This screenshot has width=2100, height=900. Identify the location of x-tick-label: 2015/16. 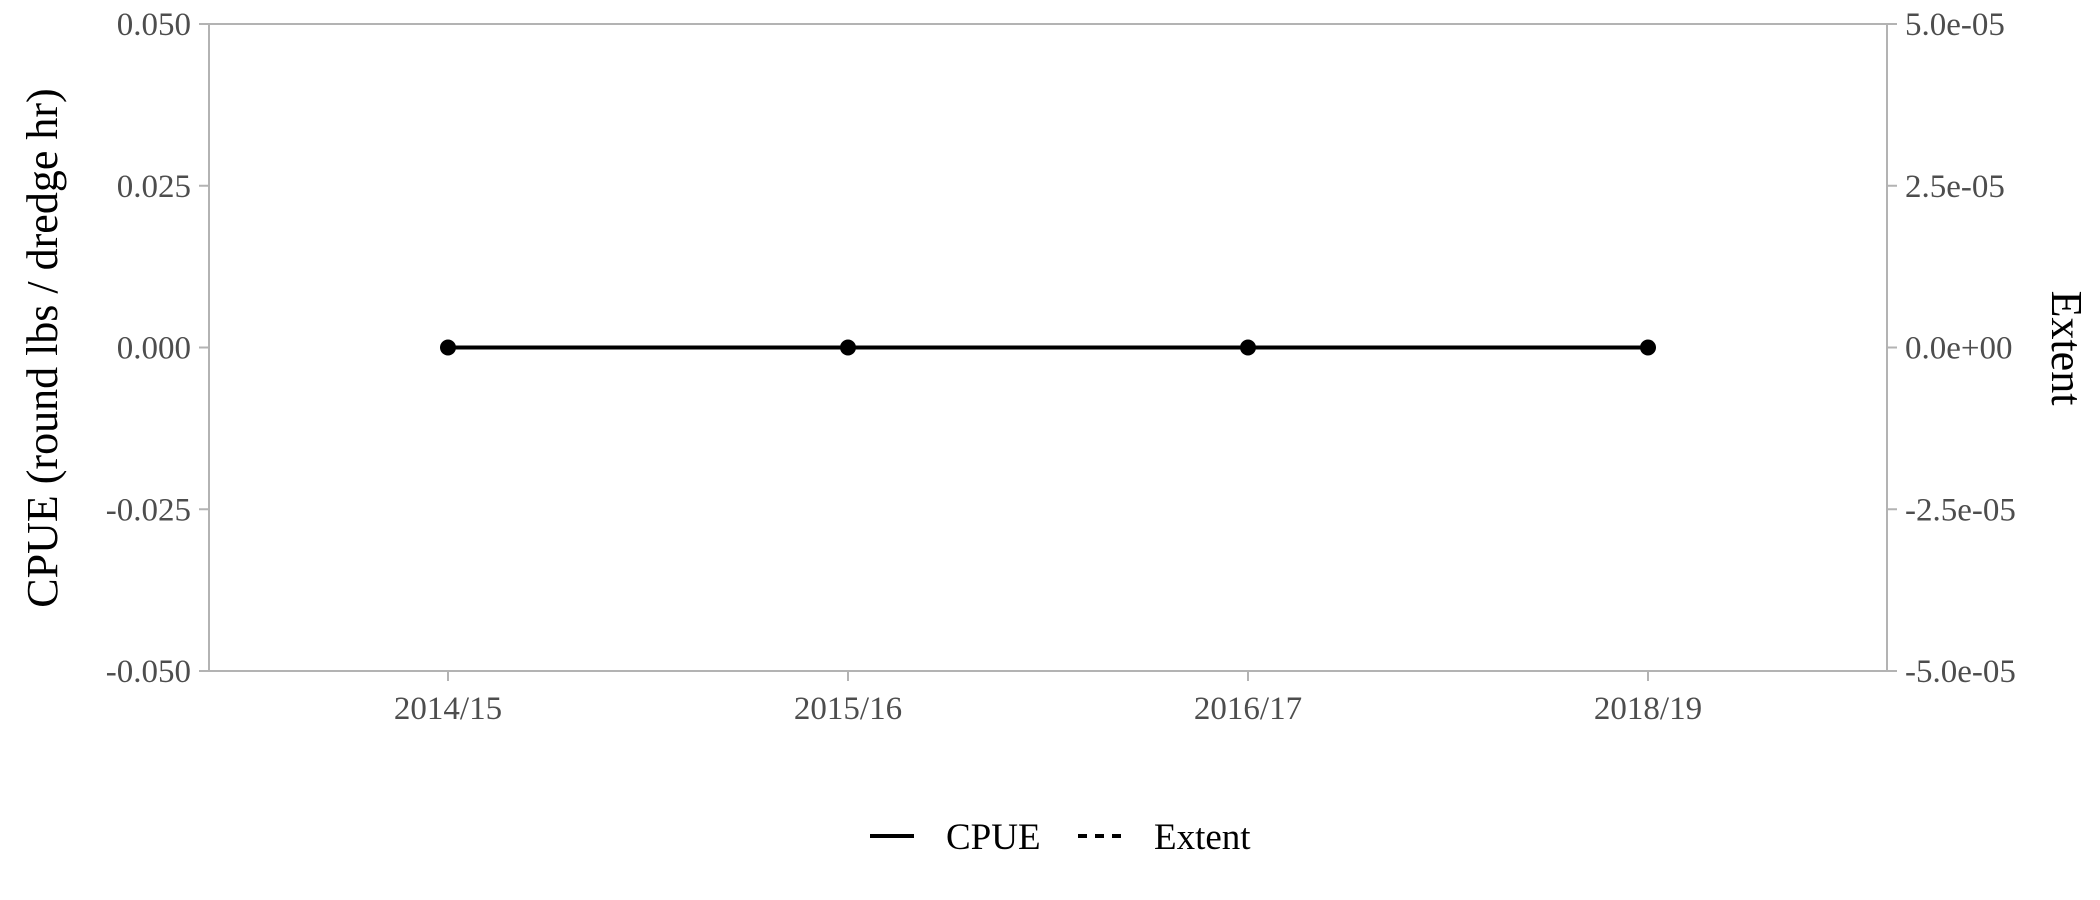
(848, 709).